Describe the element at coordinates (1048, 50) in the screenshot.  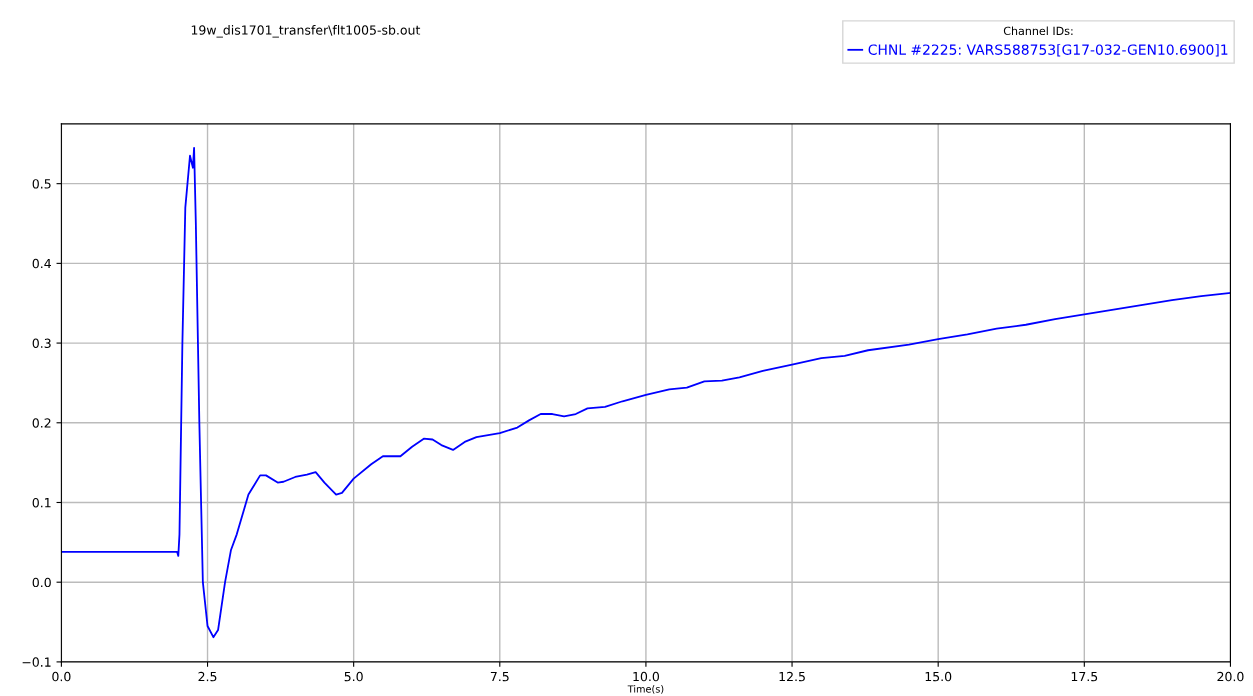
I see `legend-label: CHNL #2225: VARS588753[G17-032-GEN10.6900]1` at that location.